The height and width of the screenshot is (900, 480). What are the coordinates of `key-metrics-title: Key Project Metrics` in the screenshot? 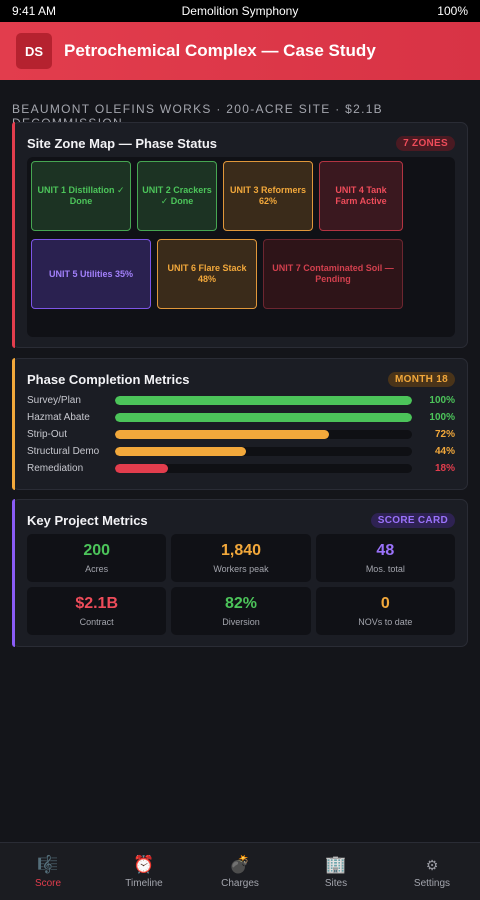 It's located at (87, 520).